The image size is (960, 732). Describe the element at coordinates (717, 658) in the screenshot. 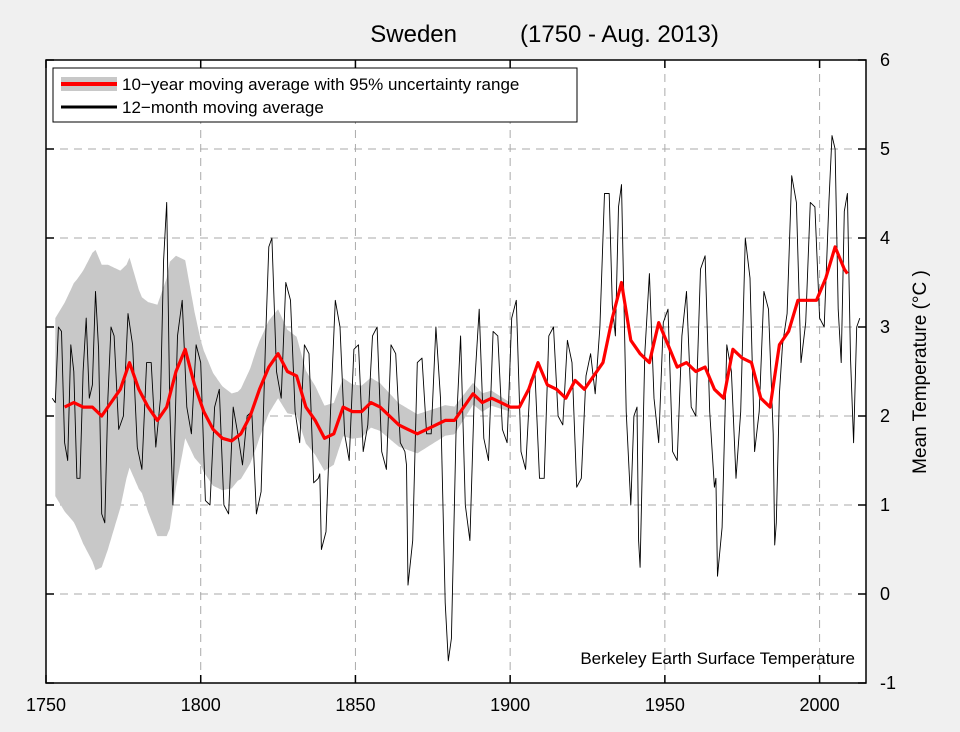

I see `credit-text: Berkeley Earth Surface Temperature` at that location.